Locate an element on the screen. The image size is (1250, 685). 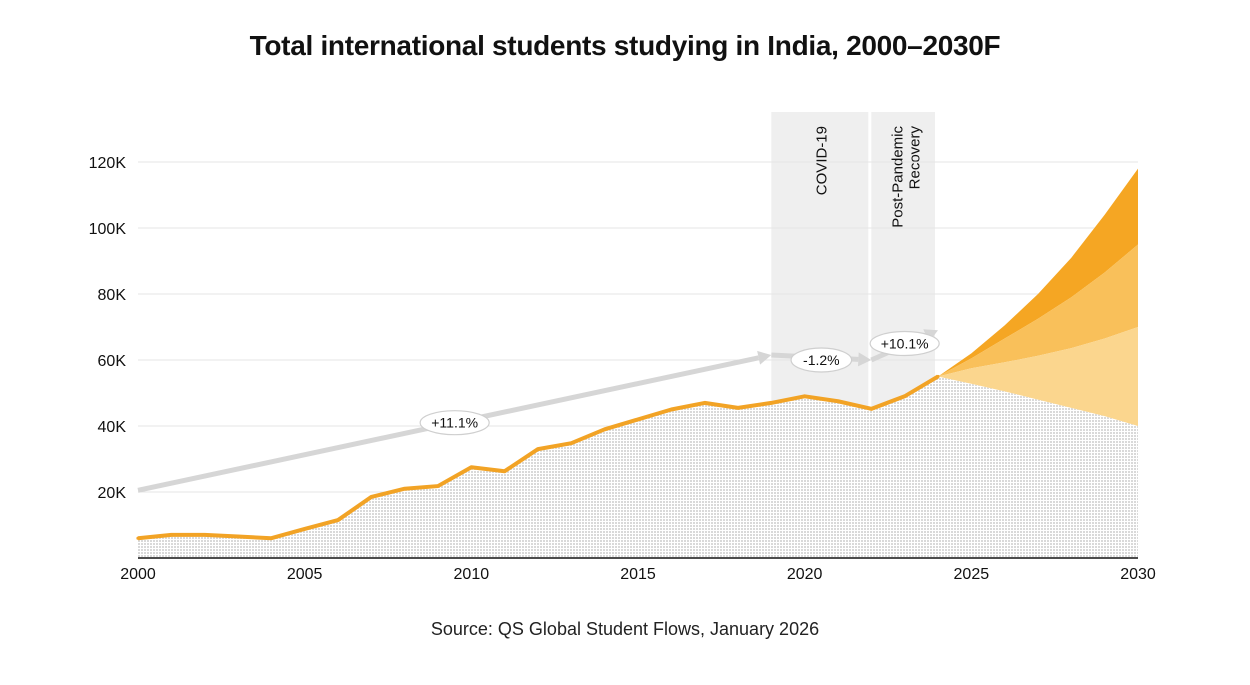
period-label: COVID-19 is located at coordinates (821, 160).